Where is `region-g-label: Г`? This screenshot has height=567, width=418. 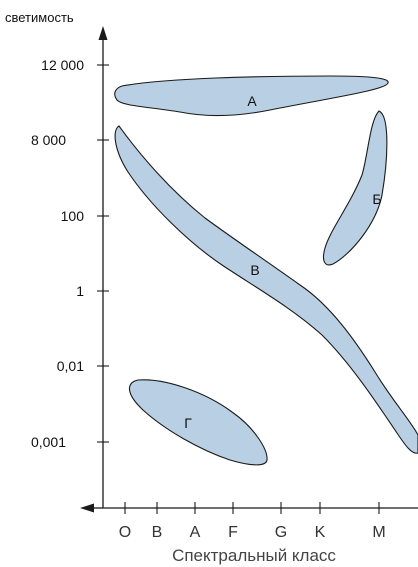
region-g-label: Г is located at coordinates (188, 423).